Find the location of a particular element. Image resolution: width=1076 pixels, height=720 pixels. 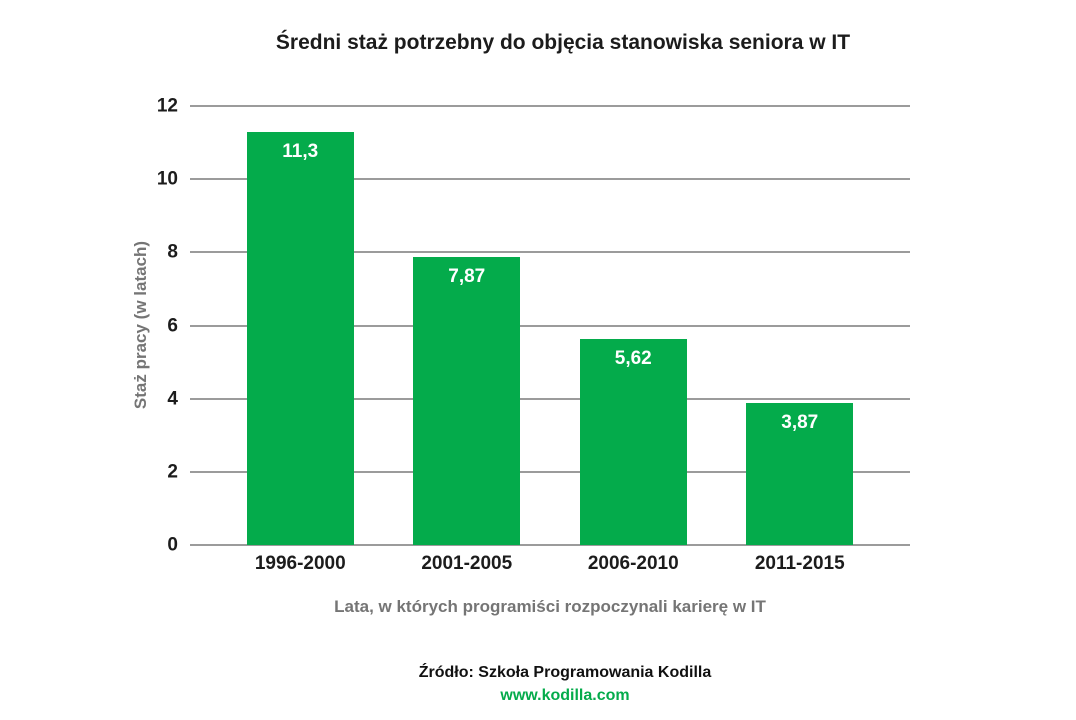

x-tick-label: 1996-2000 is located at coordinates (300, 563).